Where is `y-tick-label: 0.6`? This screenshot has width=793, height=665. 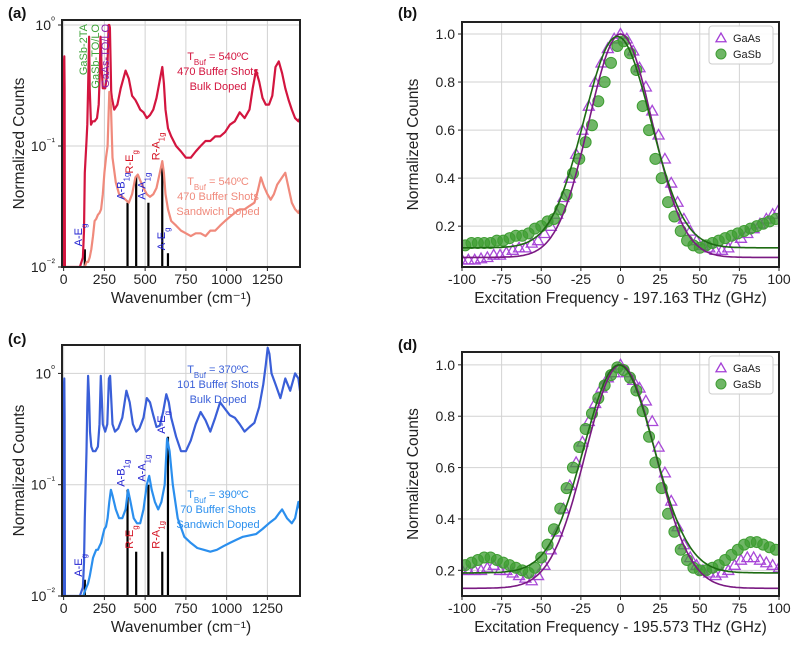
y-tick-label: 0.6 is located at coordinates (446, 130).